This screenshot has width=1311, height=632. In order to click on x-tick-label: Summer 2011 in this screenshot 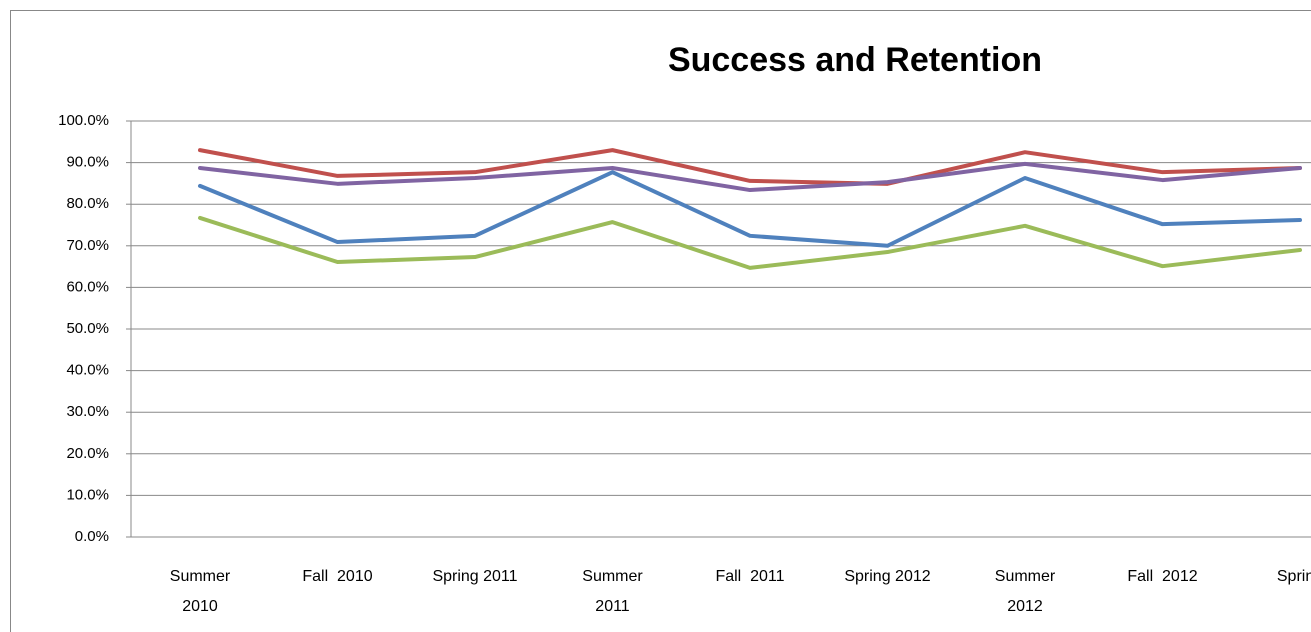, I will do `click(612, 591)`.